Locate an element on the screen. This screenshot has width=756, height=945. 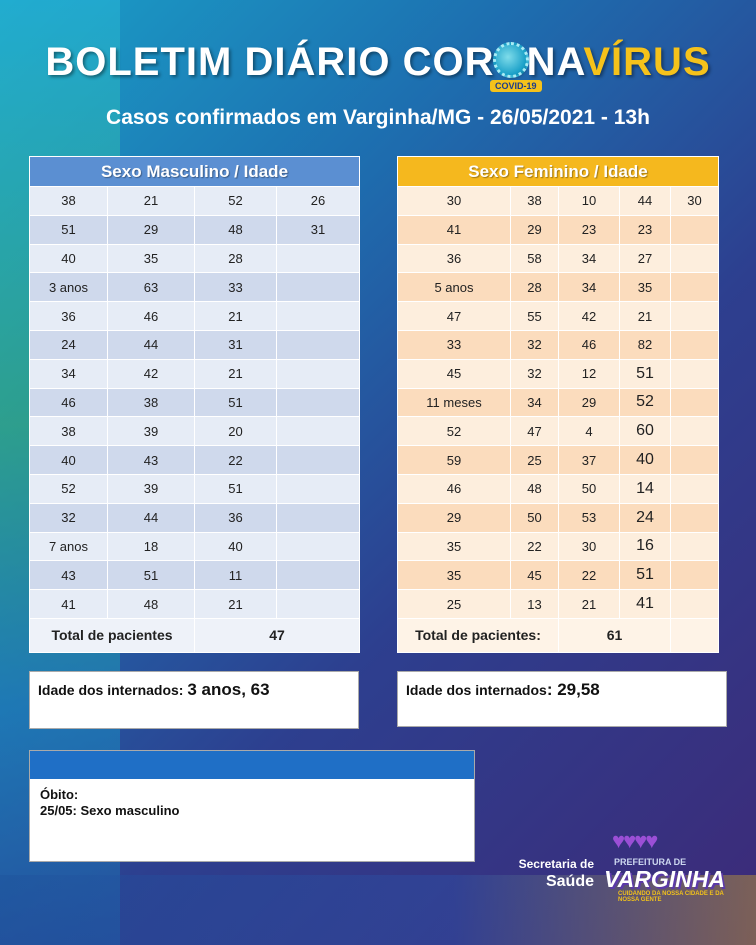
male-cell: 43 is located at coordinates (68, 575).